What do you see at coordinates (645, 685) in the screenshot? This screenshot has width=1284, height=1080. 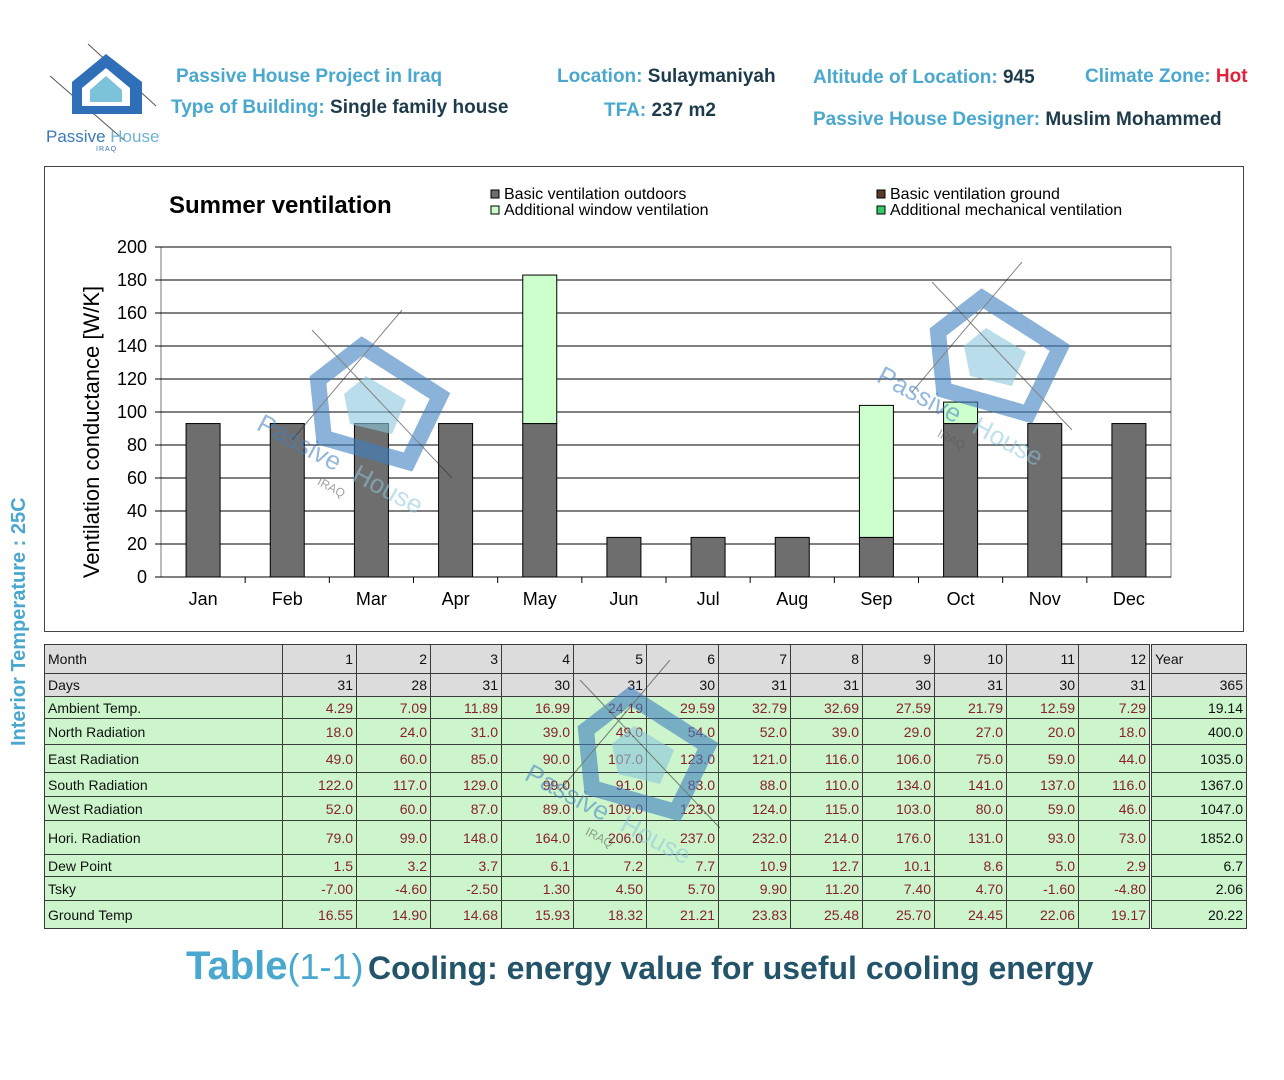 I see `table-row: Days 31 28 31 30 31 30 31 31 30 31 30 31 365` at bounding box center [645, 685].